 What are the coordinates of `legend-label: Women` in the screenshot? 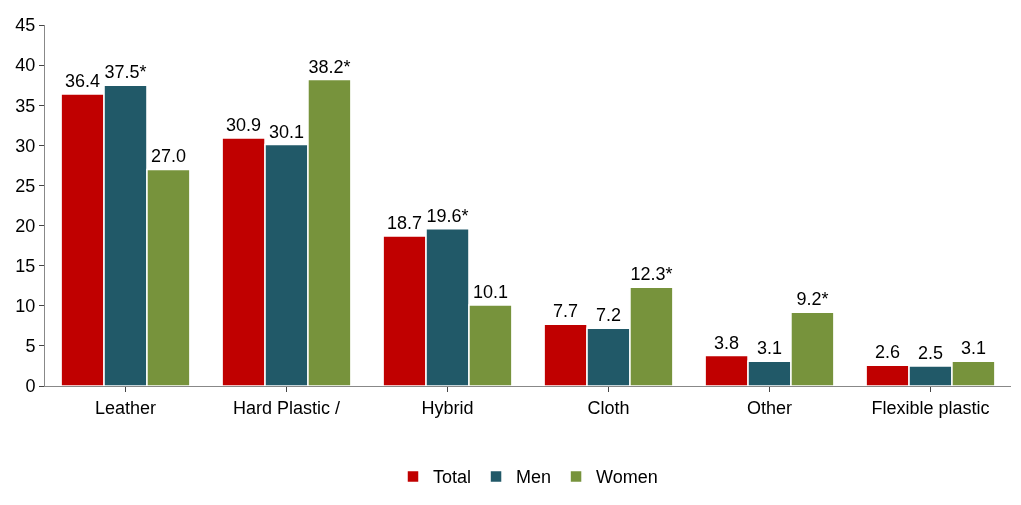 It's located at (627, 477).